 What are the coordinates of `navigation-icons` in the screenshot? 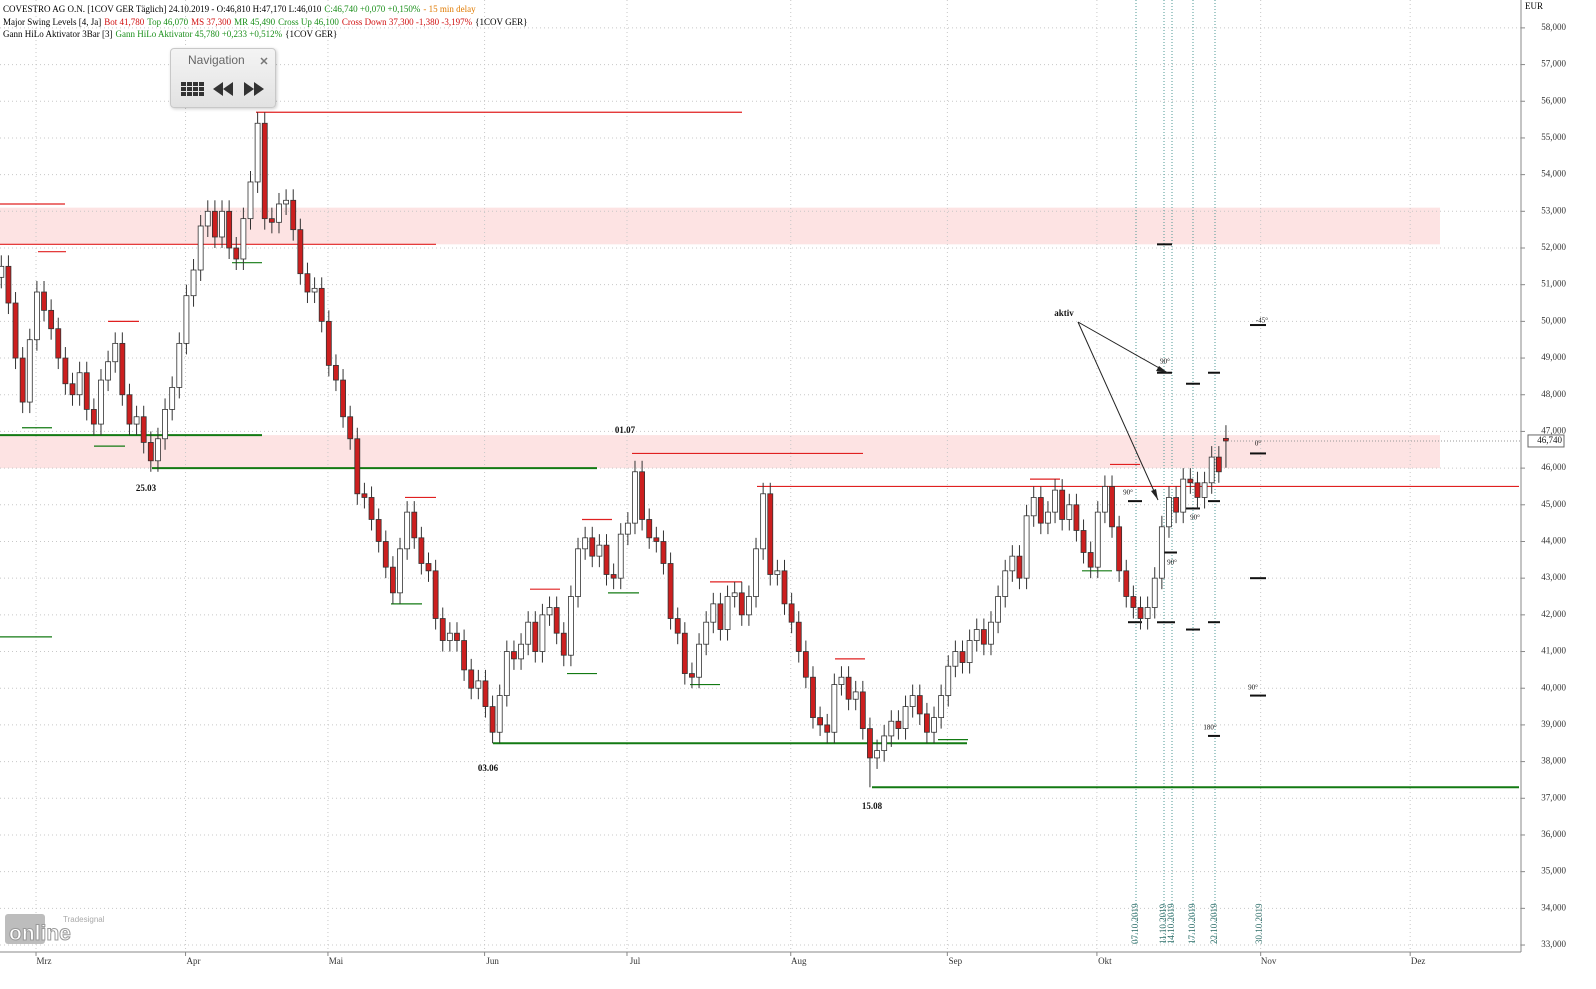 It's located at (224, 76).